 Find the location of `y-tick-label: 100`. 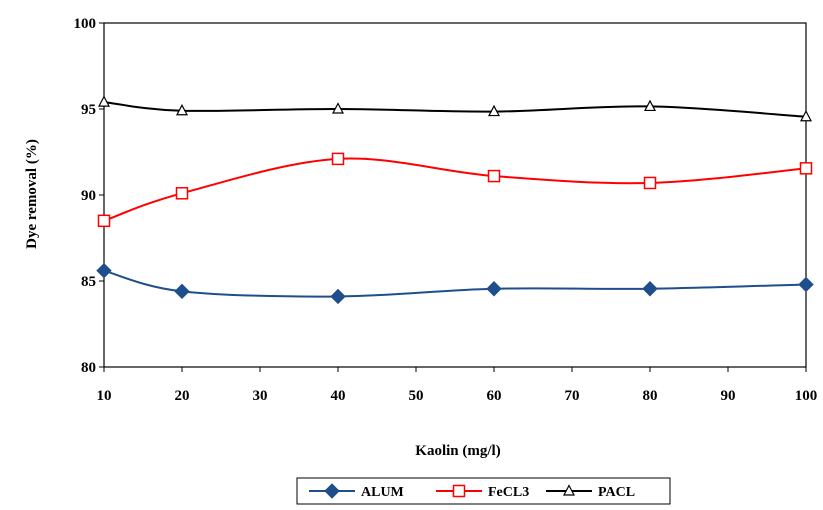

y-tick-label: 100 is located at coordinates (85, 24).